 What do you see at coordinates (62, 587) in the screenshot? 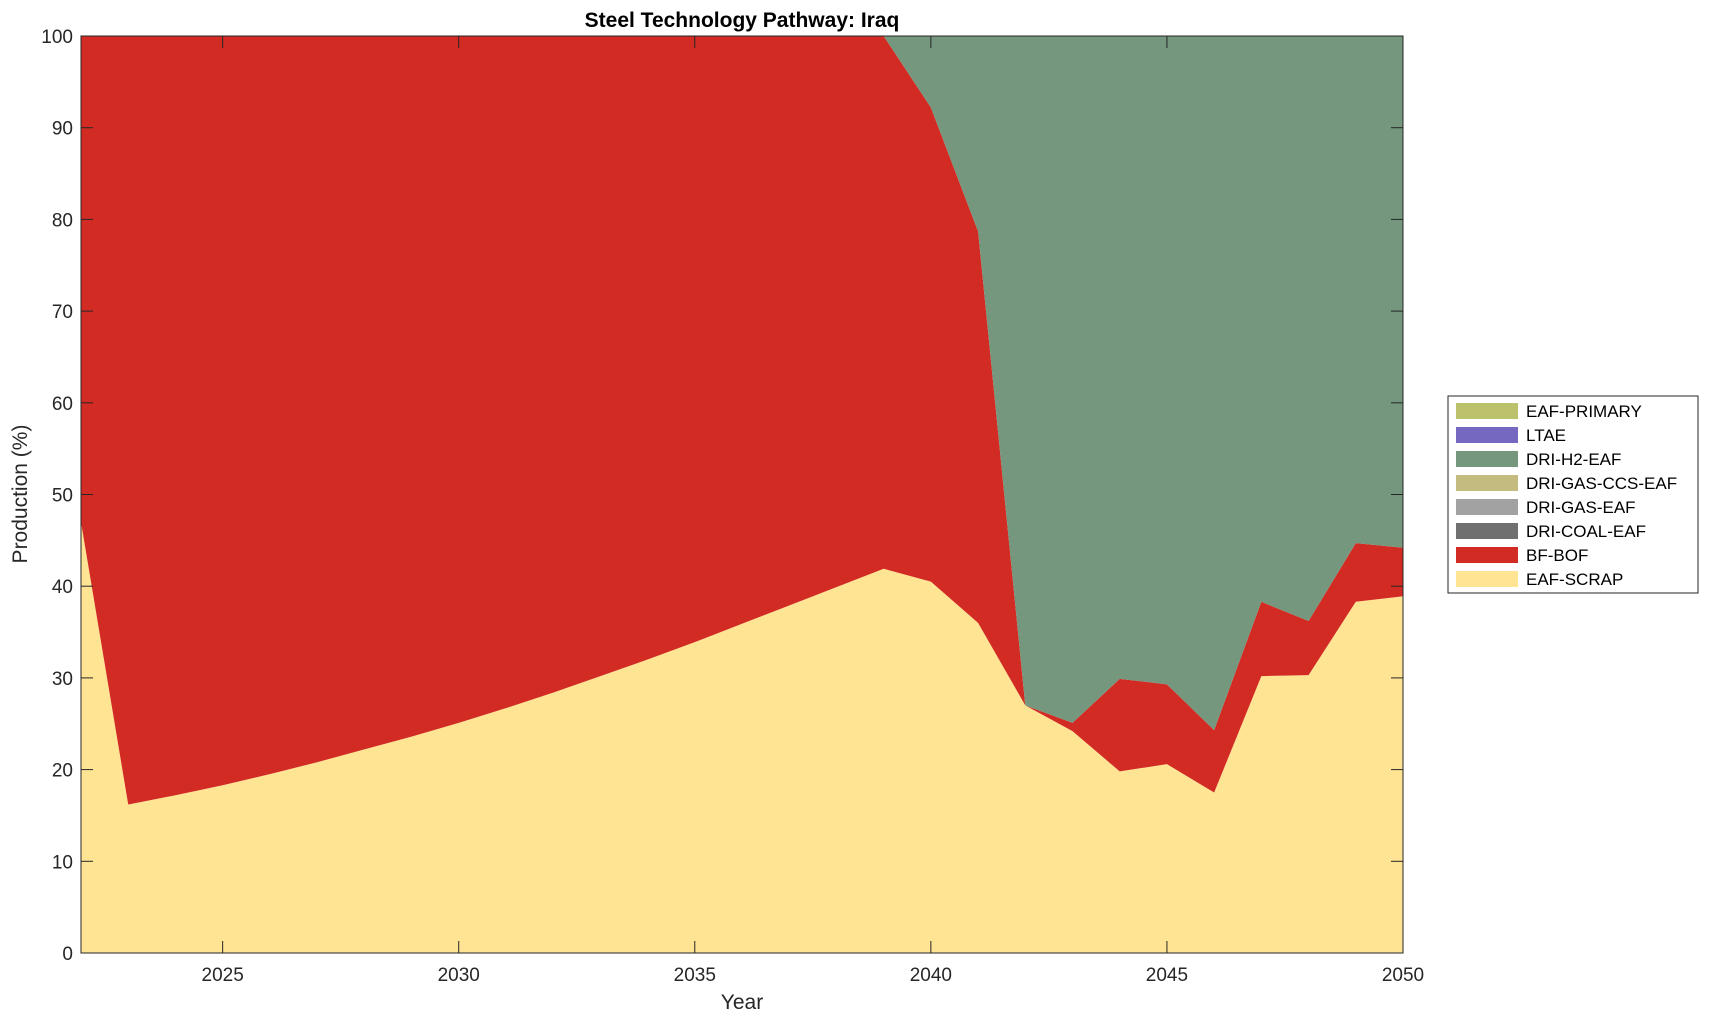
I see `y-tick-label: 40` at bounding box center [62, 587].